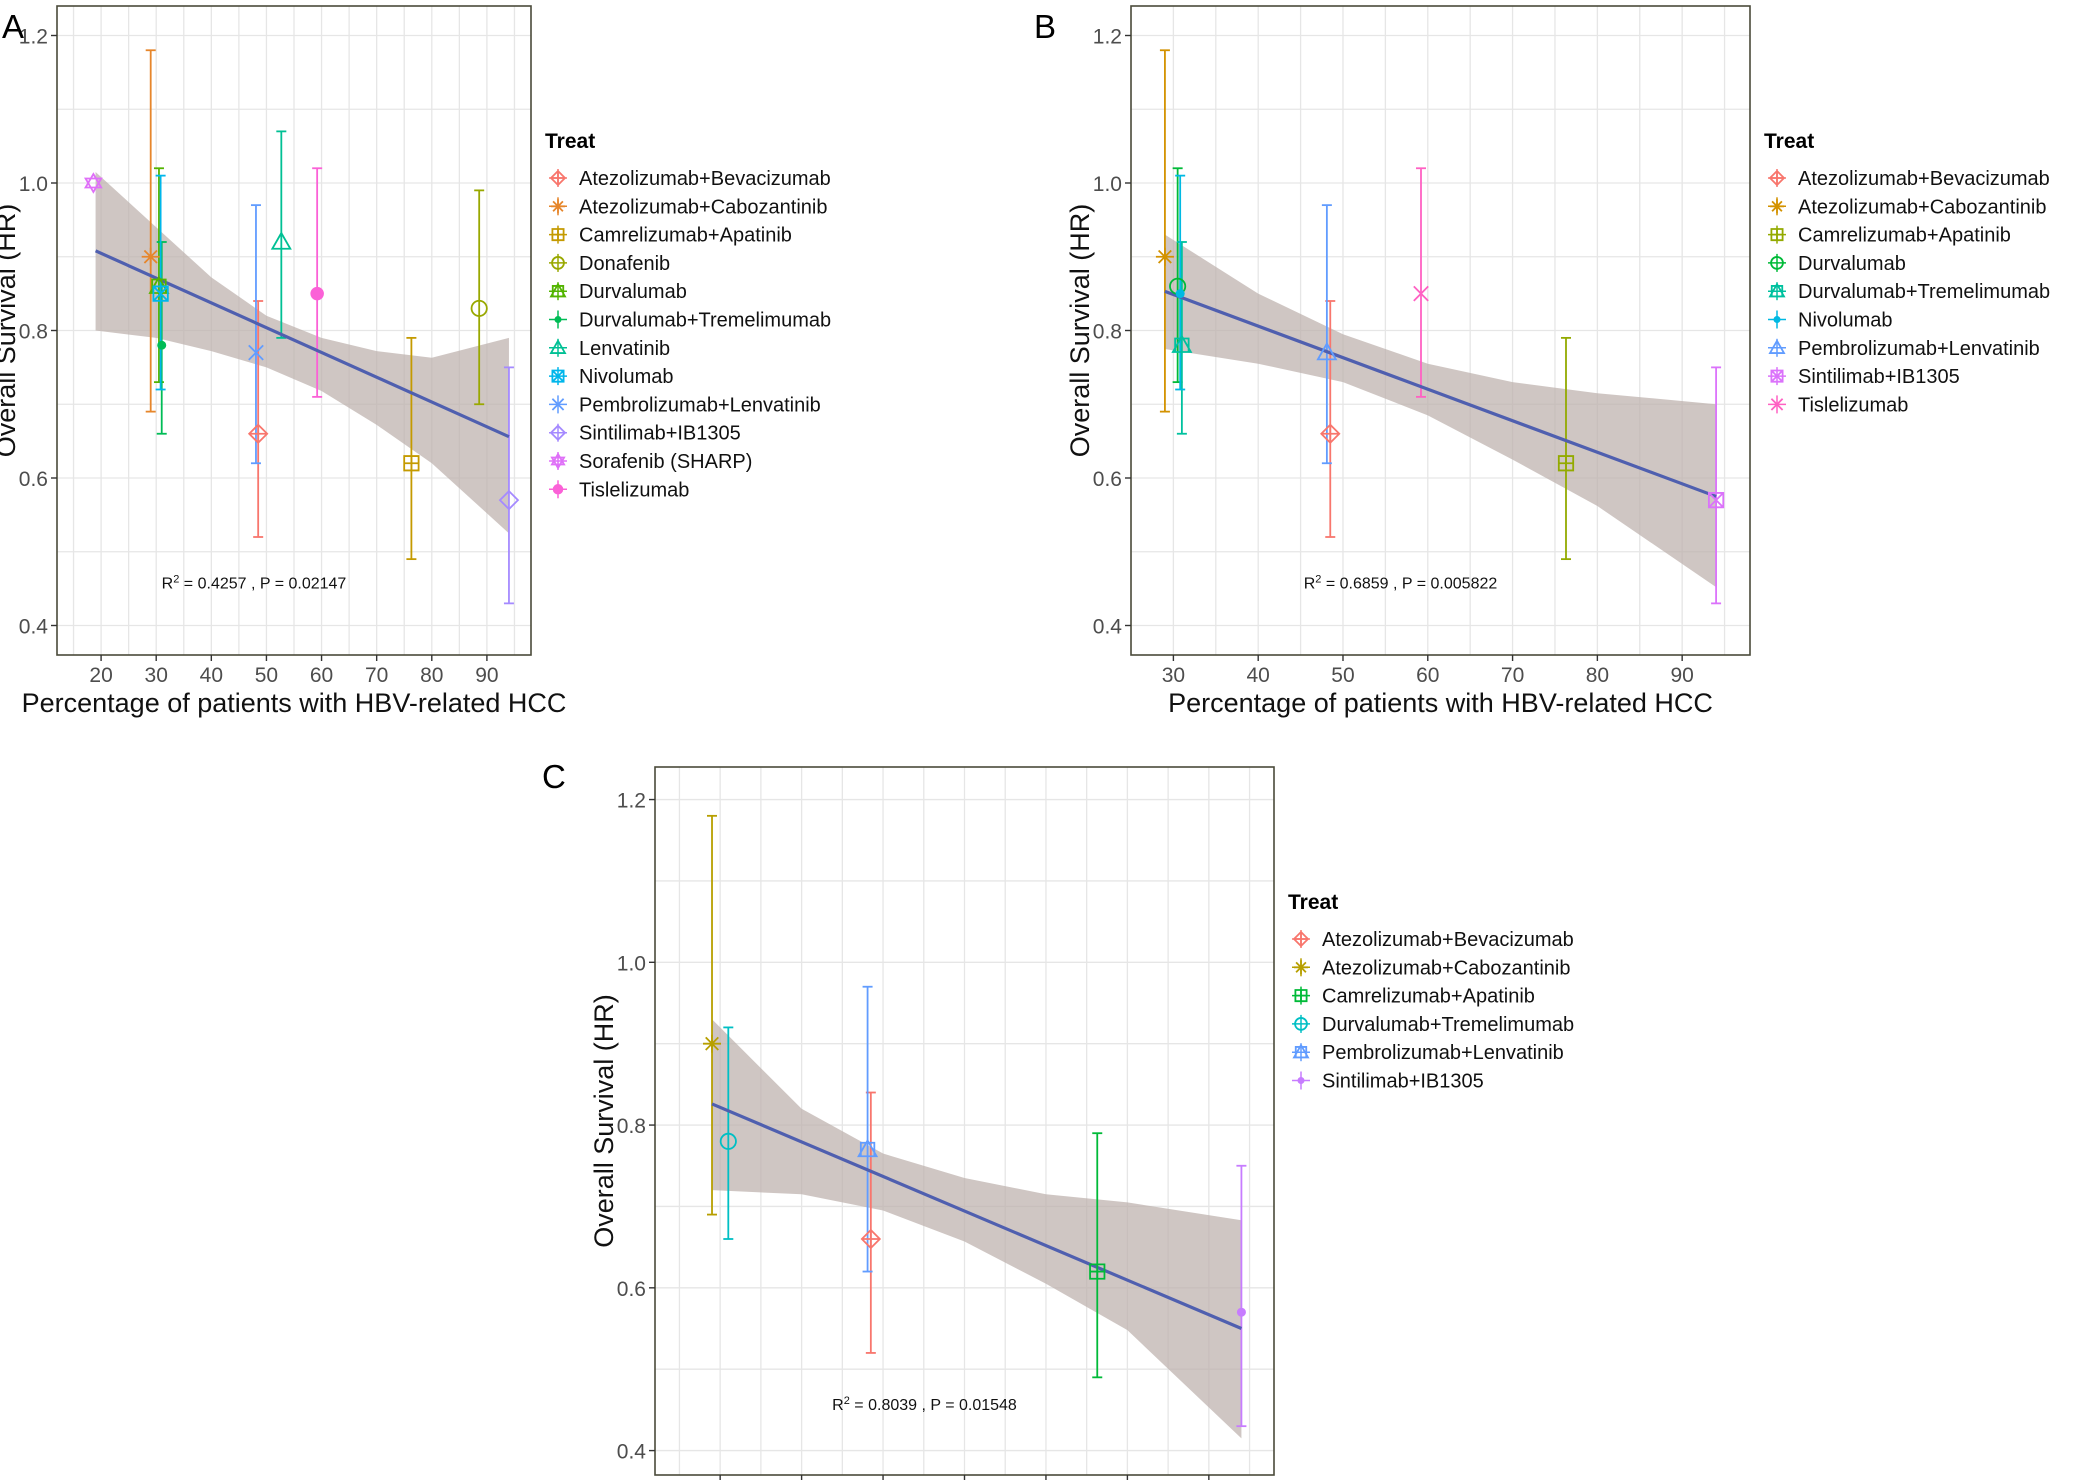  I want to click on legend-item: Sorafenib (SHARP), so click(650, 462).